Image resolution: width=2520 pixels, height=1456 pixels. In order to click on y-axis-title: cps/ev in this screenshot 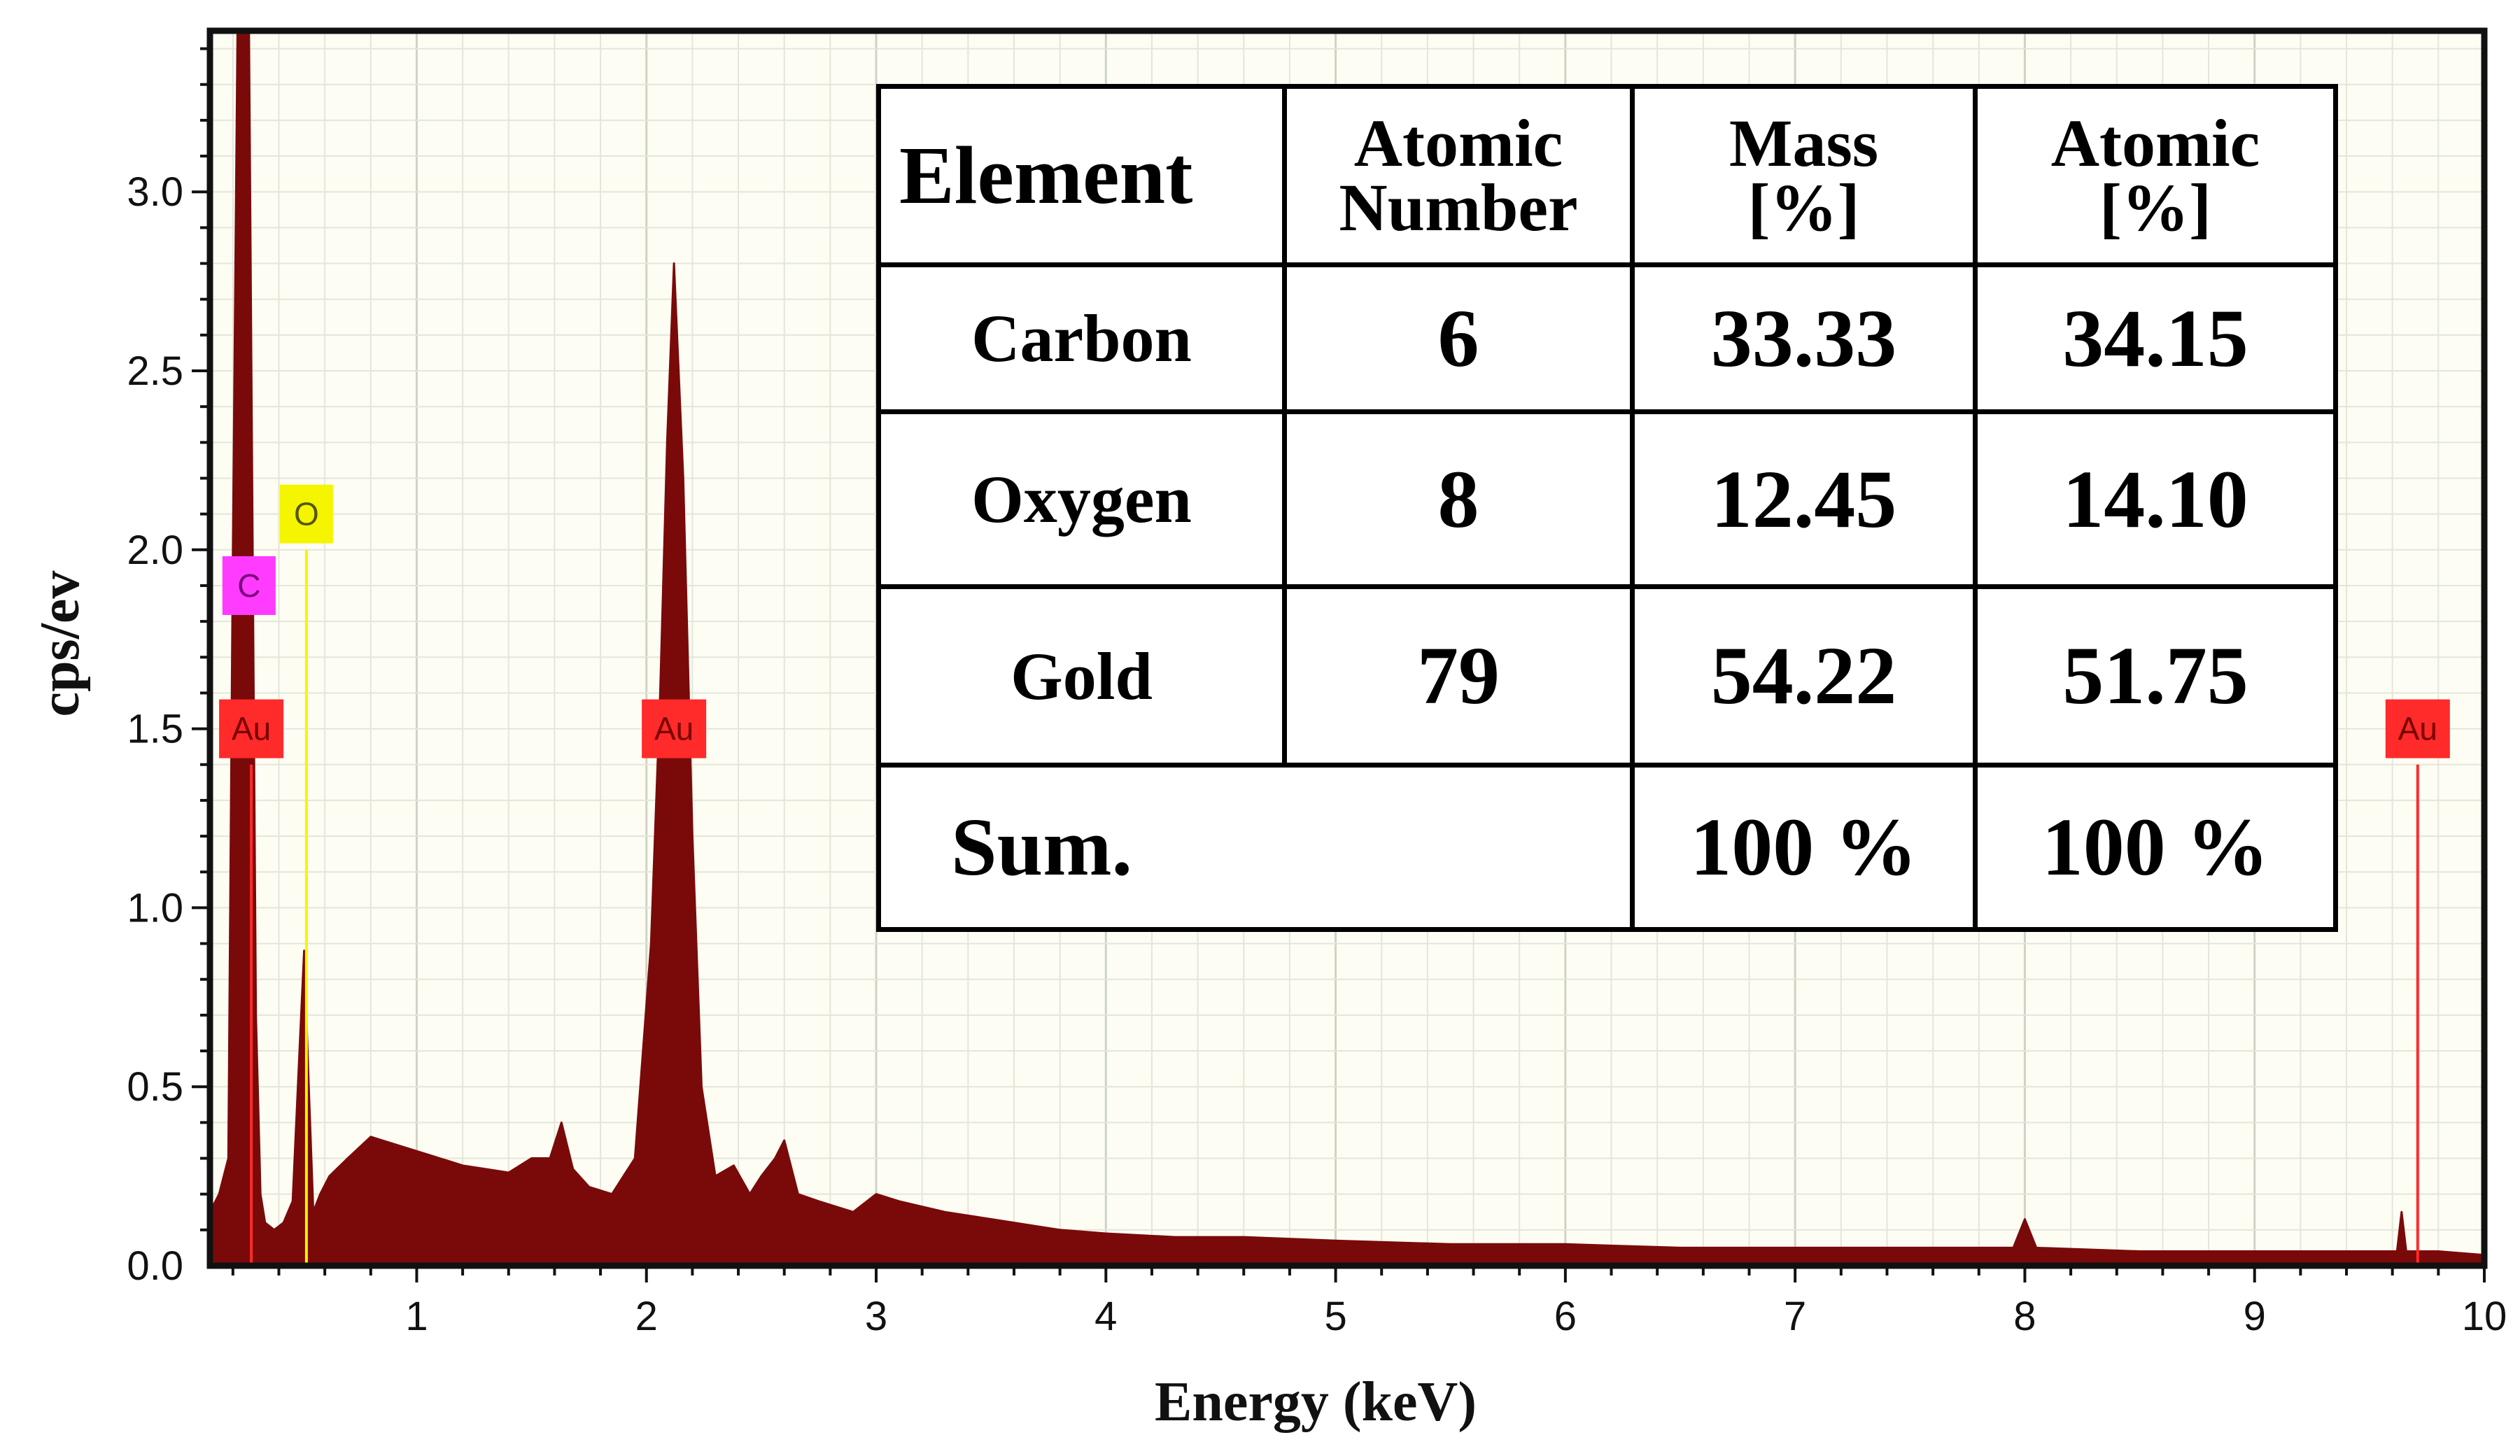, I will do `click(60, 644)`.